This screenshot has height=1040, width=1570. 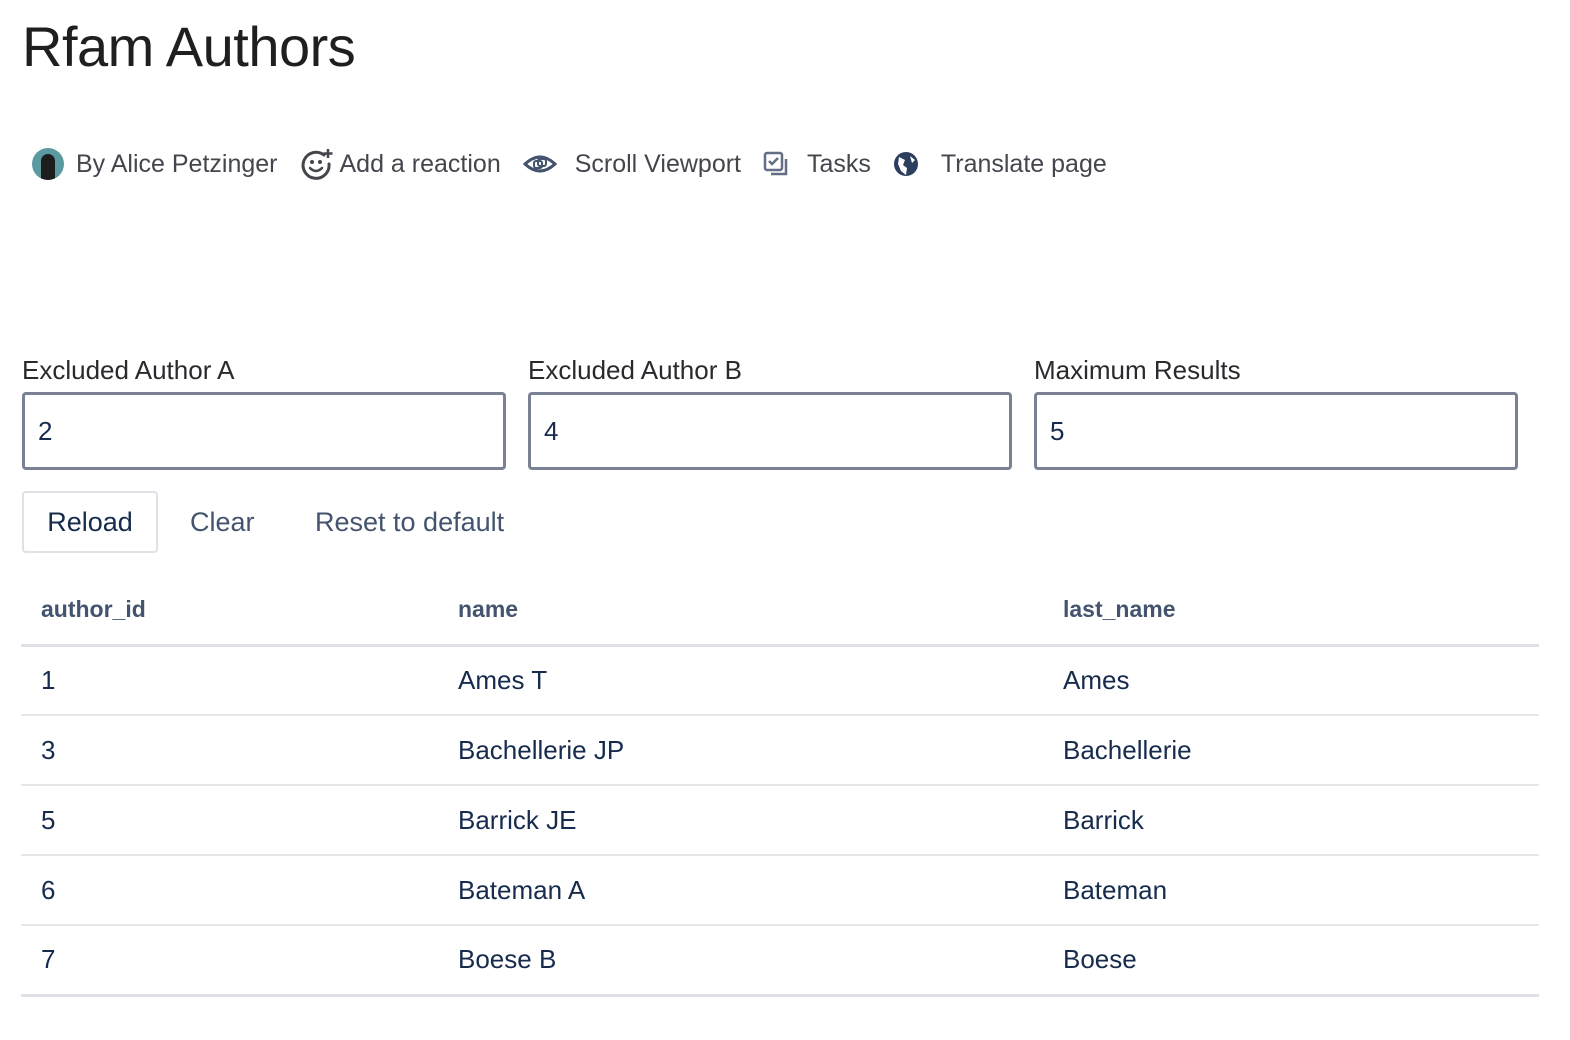 I want to click on table-row: 7 Boese B Boese, so click(x=780, y=961).